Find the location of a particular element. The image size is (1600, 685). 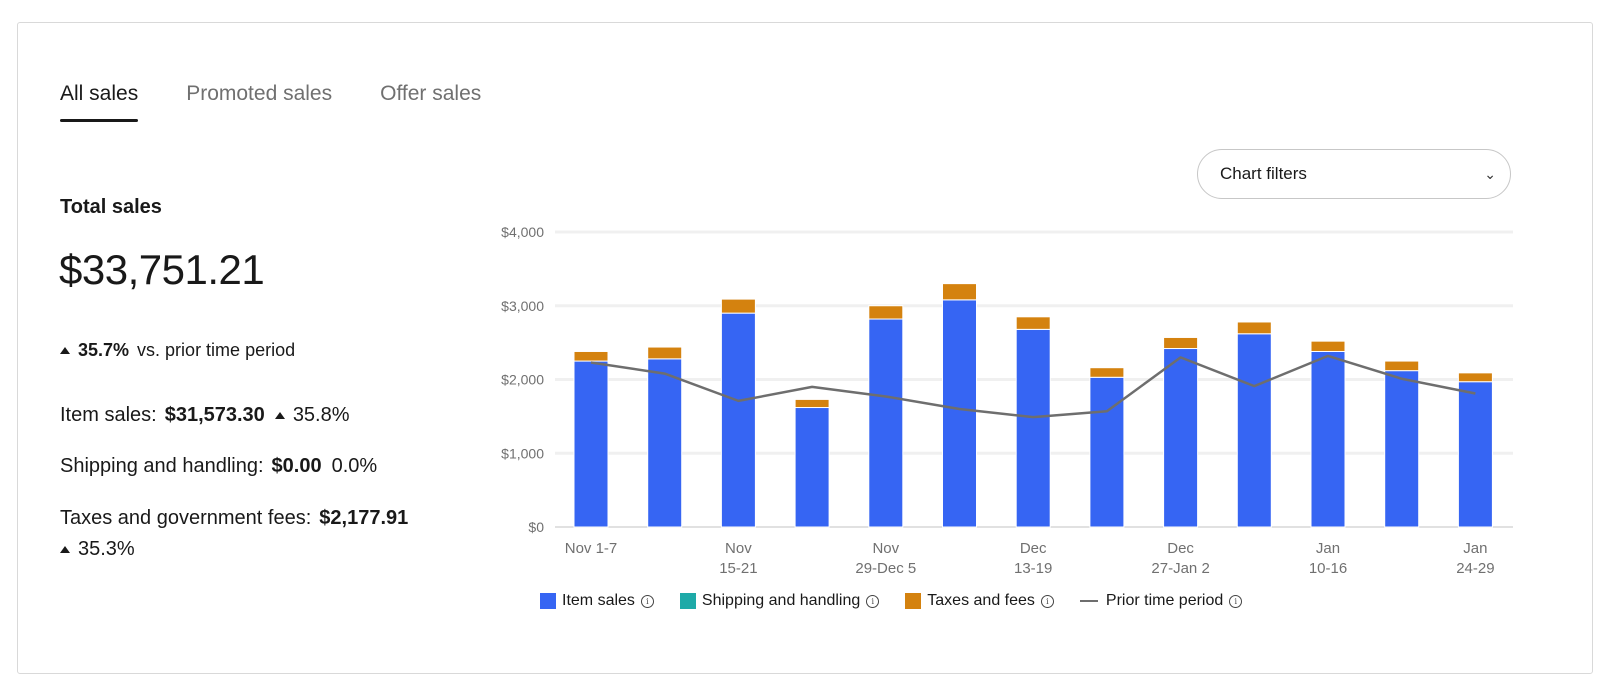

legend-item-taxes: Taxes and fees i is located at coordinates (979, 601).